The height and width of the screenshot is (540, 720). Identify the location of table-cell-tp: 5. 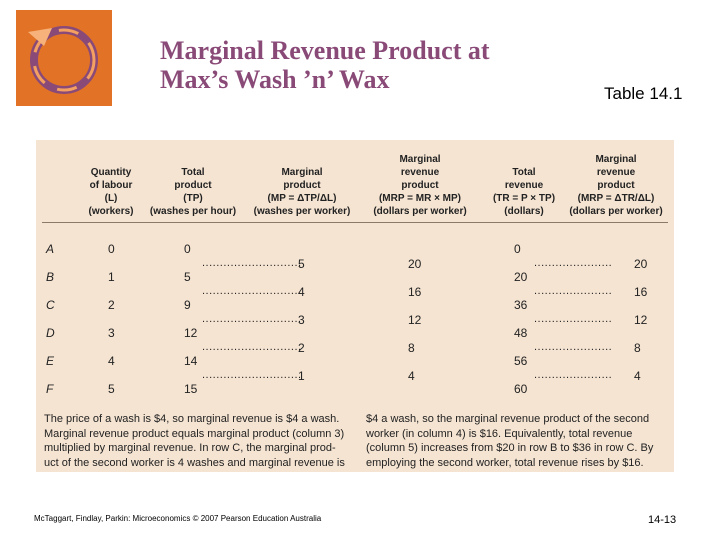
(187, 277).